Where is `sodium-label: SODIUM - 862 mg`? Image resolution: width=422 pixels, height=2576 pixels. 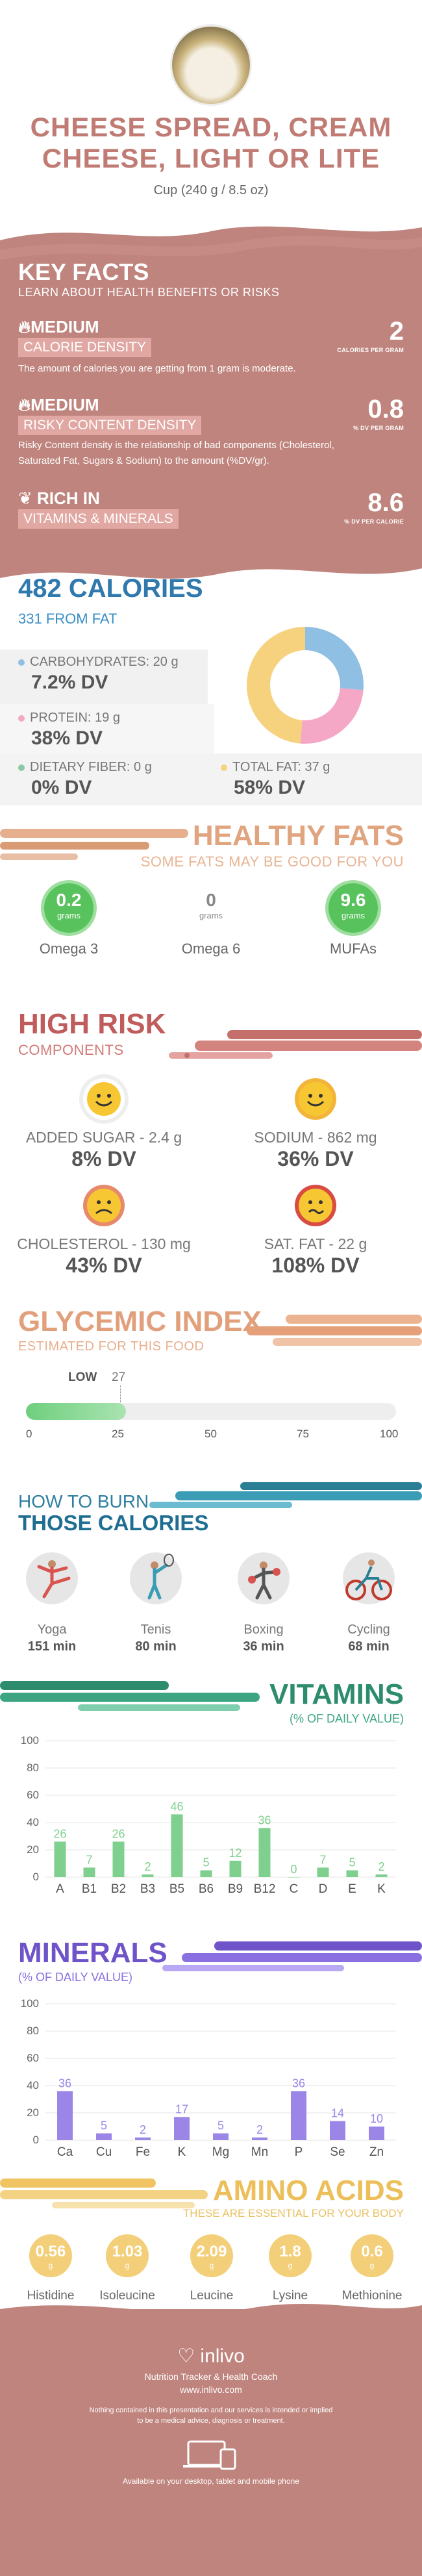
sodium-label: SODIUM - 862 mg is located at coordinates (316, 1137).